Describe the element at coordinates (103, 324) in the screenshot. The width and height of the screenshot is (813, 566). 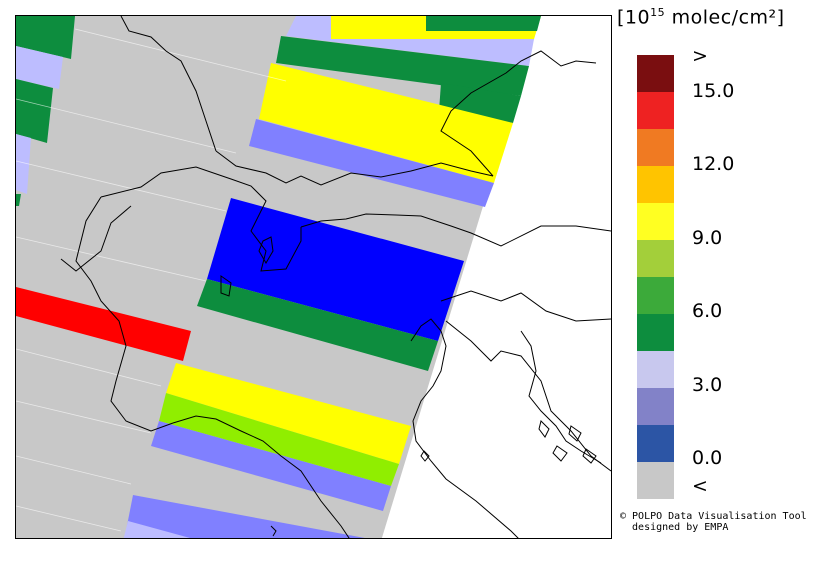
I see `pixel-red-left` at that location.